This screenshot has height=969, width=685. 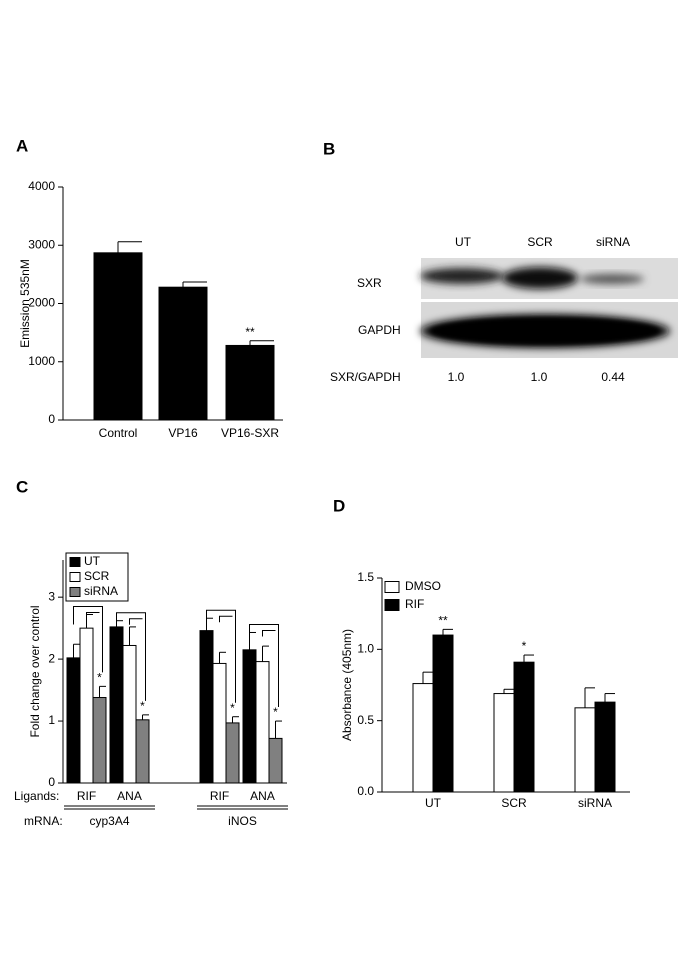 I want to click on y-tick-label: 4000, so click(x=41, y=186).